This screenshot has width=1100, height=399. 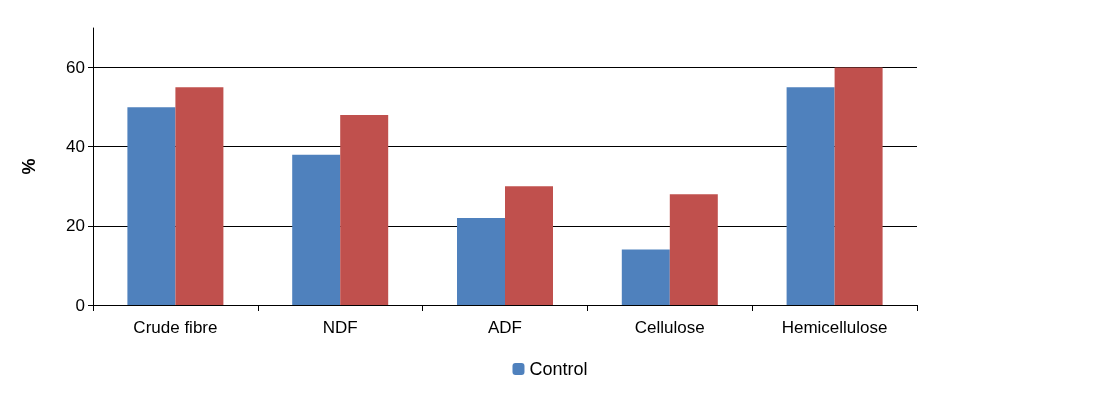 What do you see at coordinates (340, 327) in the screenshot?
I see `x-tick-label: NDF` at bounding box center [340, 327].